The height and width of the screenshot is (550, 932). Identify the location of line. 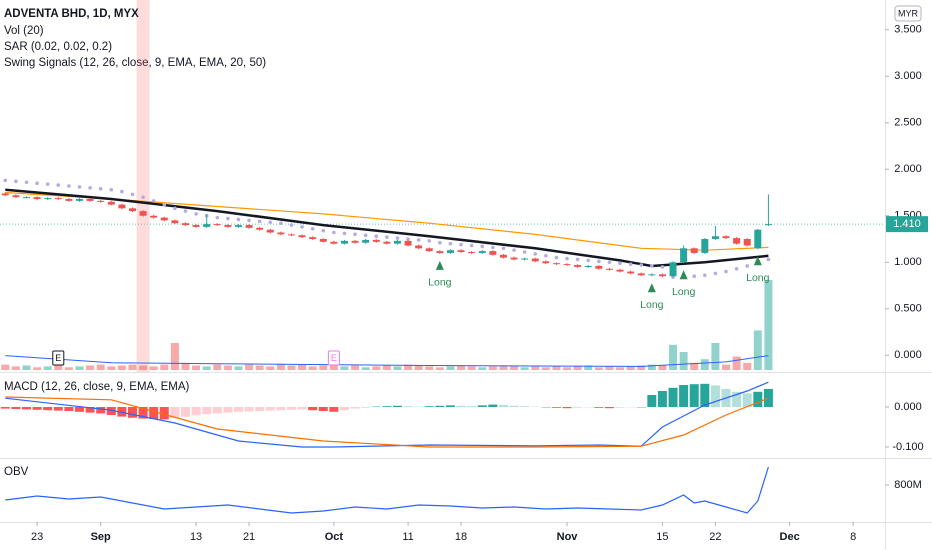
(387, 490).